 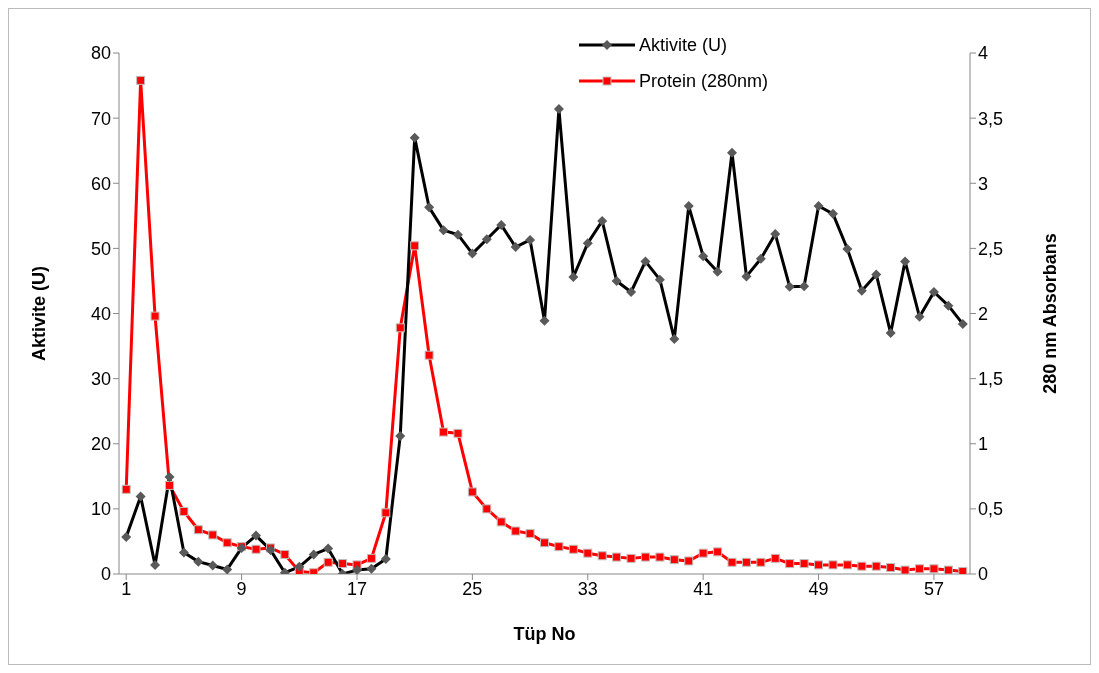 I want to click on y2-tick-label: 4, so click(x=983, y=53).